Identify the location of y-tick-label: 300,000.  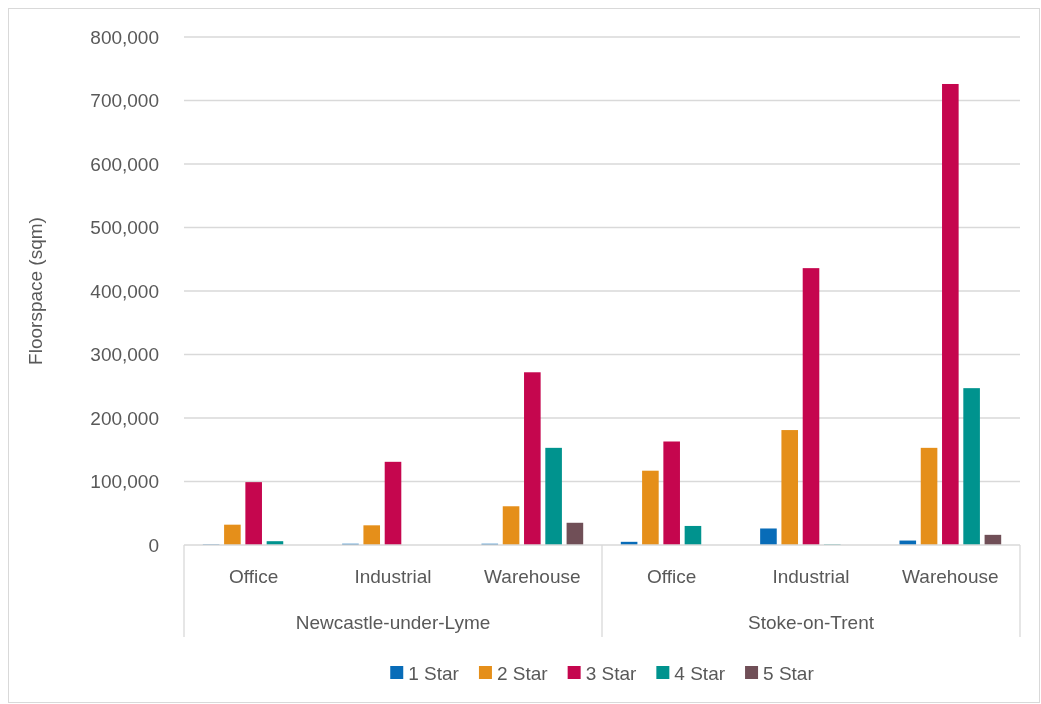
(124, 355).